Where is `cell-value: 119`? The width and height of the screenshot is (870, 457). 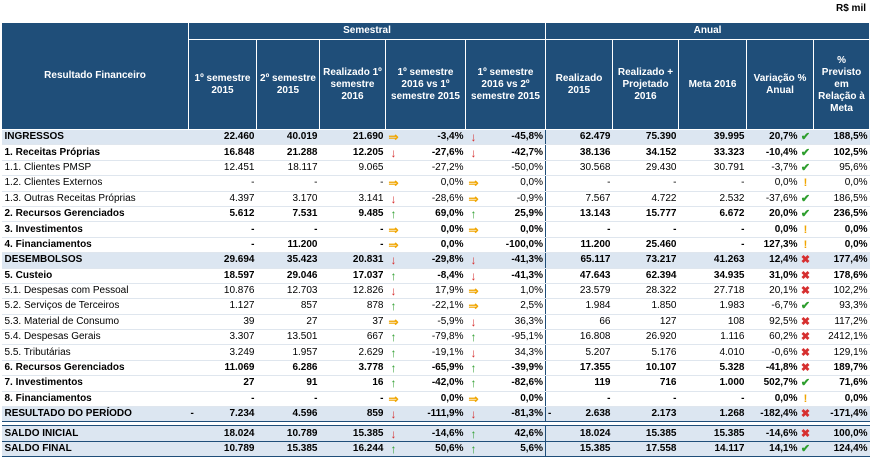
cell-value: 119 is located at coordinates (602, 383).